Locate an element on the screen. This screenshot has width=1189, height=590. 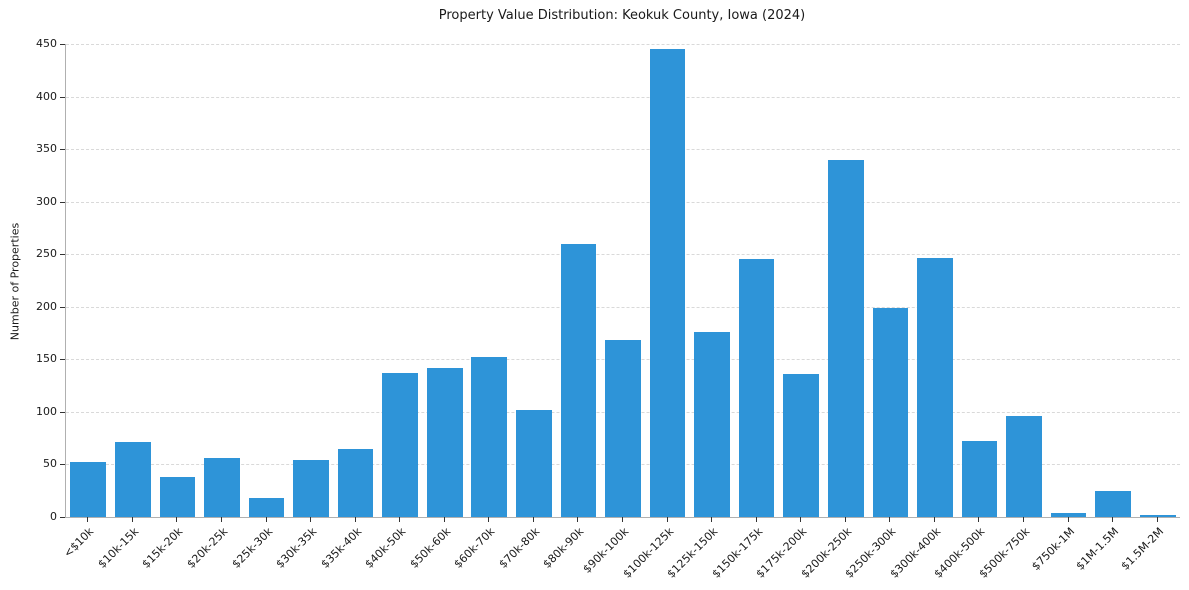
y-tick-label: 450 is located at coordinates (46, 43).